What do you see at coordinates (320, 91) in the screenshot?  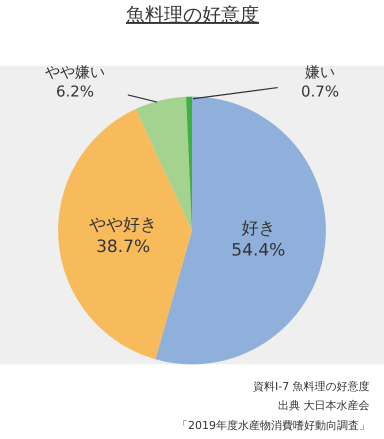 I see `data-label: 0.7%` at bounding box center [320, 91].